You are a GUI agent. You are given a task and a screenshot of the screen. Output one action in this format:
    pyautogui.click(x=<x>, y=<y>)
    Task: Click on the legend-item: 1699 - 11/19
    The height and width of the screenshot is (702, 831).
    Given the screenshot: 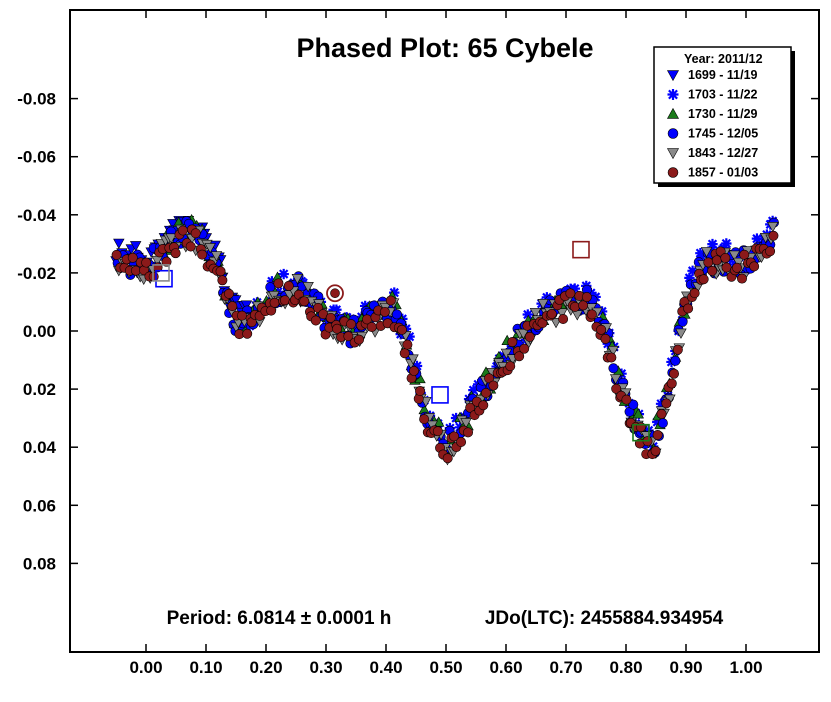 What is the action you would take?
    pyautogui.click(x=712, y=75)
    